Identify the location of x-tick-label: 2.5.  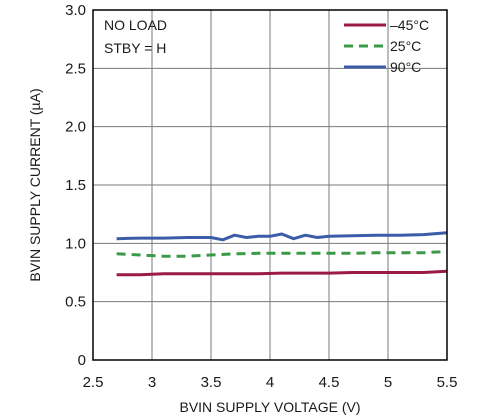
(93, 382).